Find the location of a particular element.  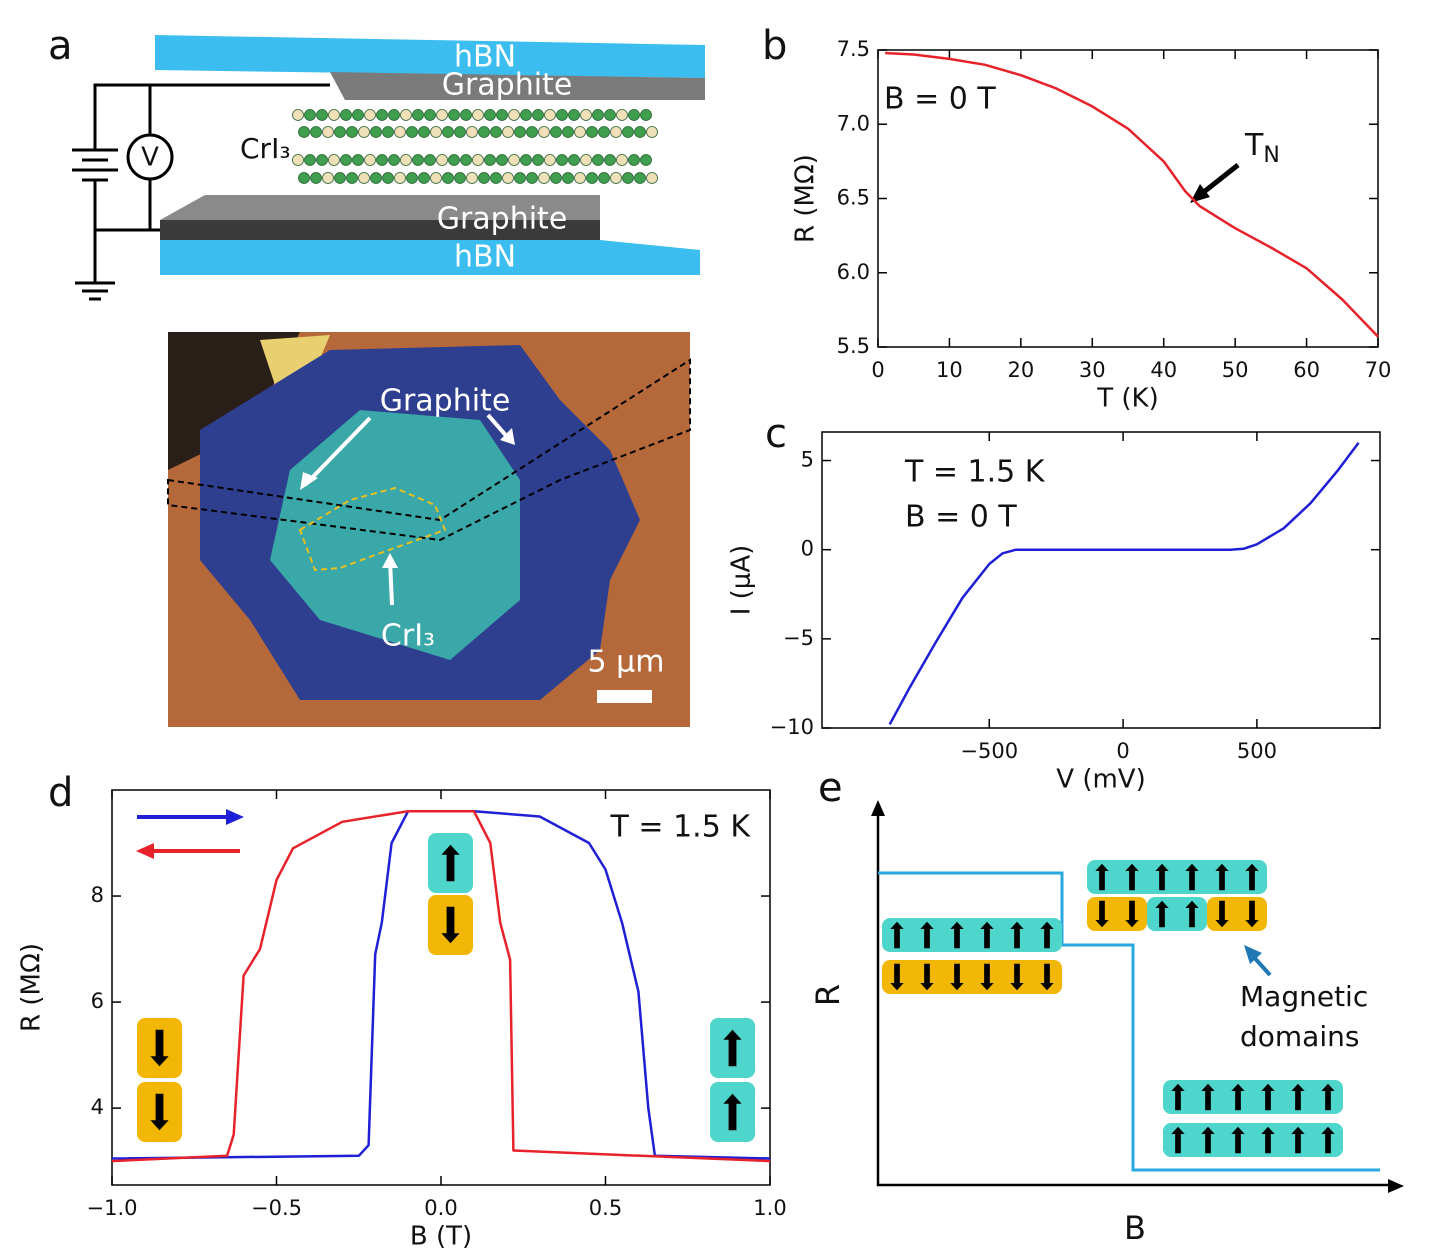

pointer is located at coordinates (1219, 180).